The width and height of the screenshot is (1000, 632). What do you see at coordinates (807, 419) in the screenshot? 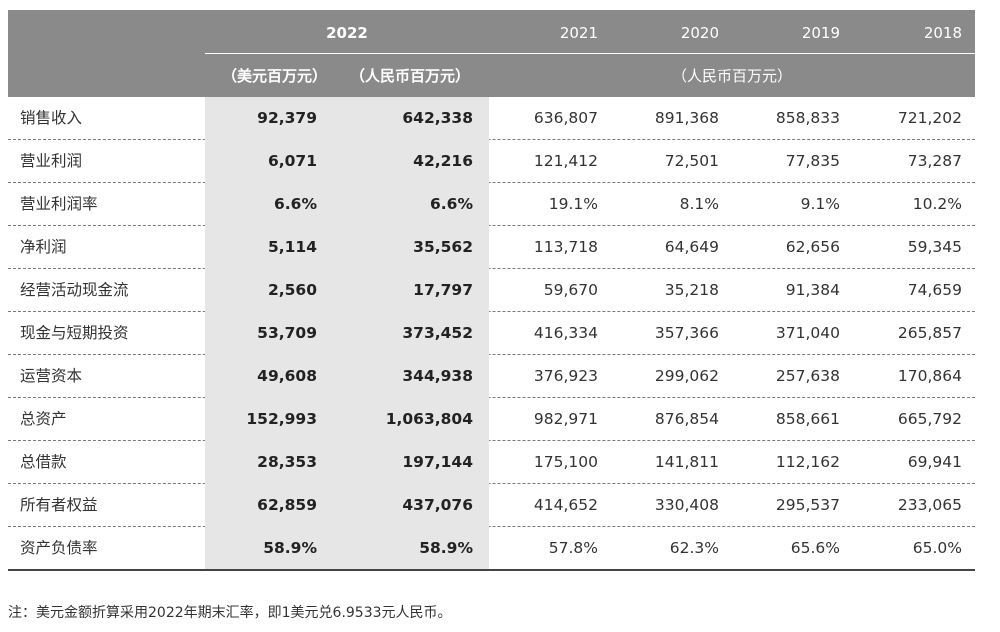
I see `cell-2019: 858,661` at bounding box center [807, 419].